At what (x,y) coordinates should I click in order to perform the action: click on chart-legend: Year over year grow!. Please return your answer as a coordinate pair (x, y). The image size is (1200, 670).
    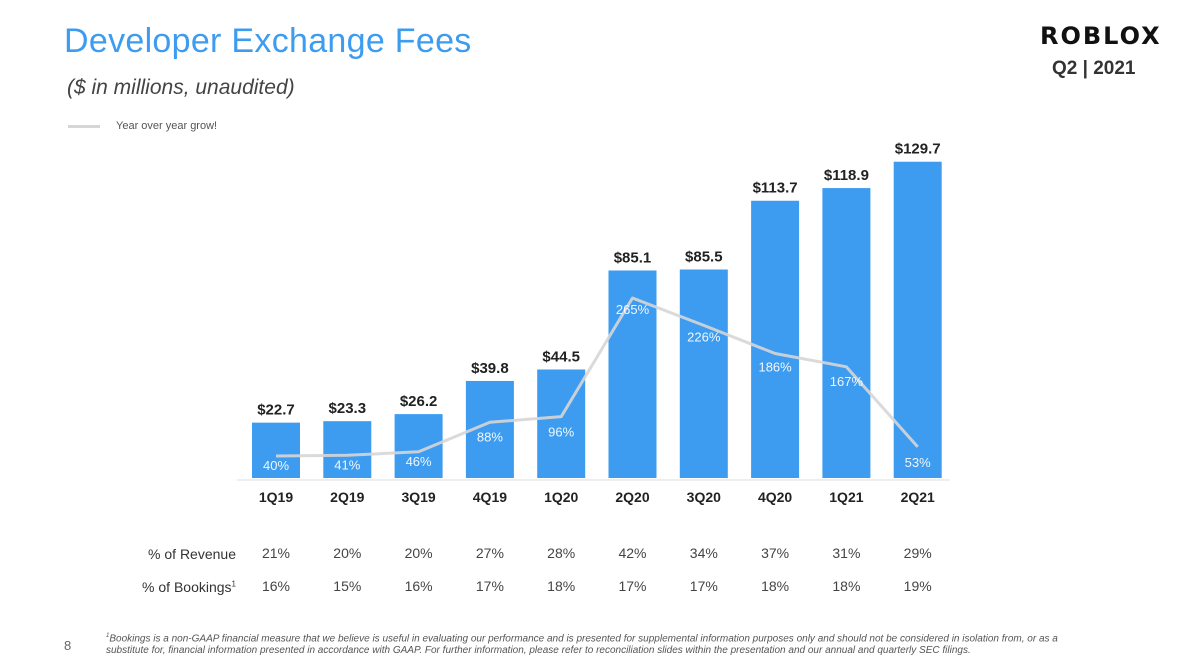
    Looking at the image, I should click on (142, 126).